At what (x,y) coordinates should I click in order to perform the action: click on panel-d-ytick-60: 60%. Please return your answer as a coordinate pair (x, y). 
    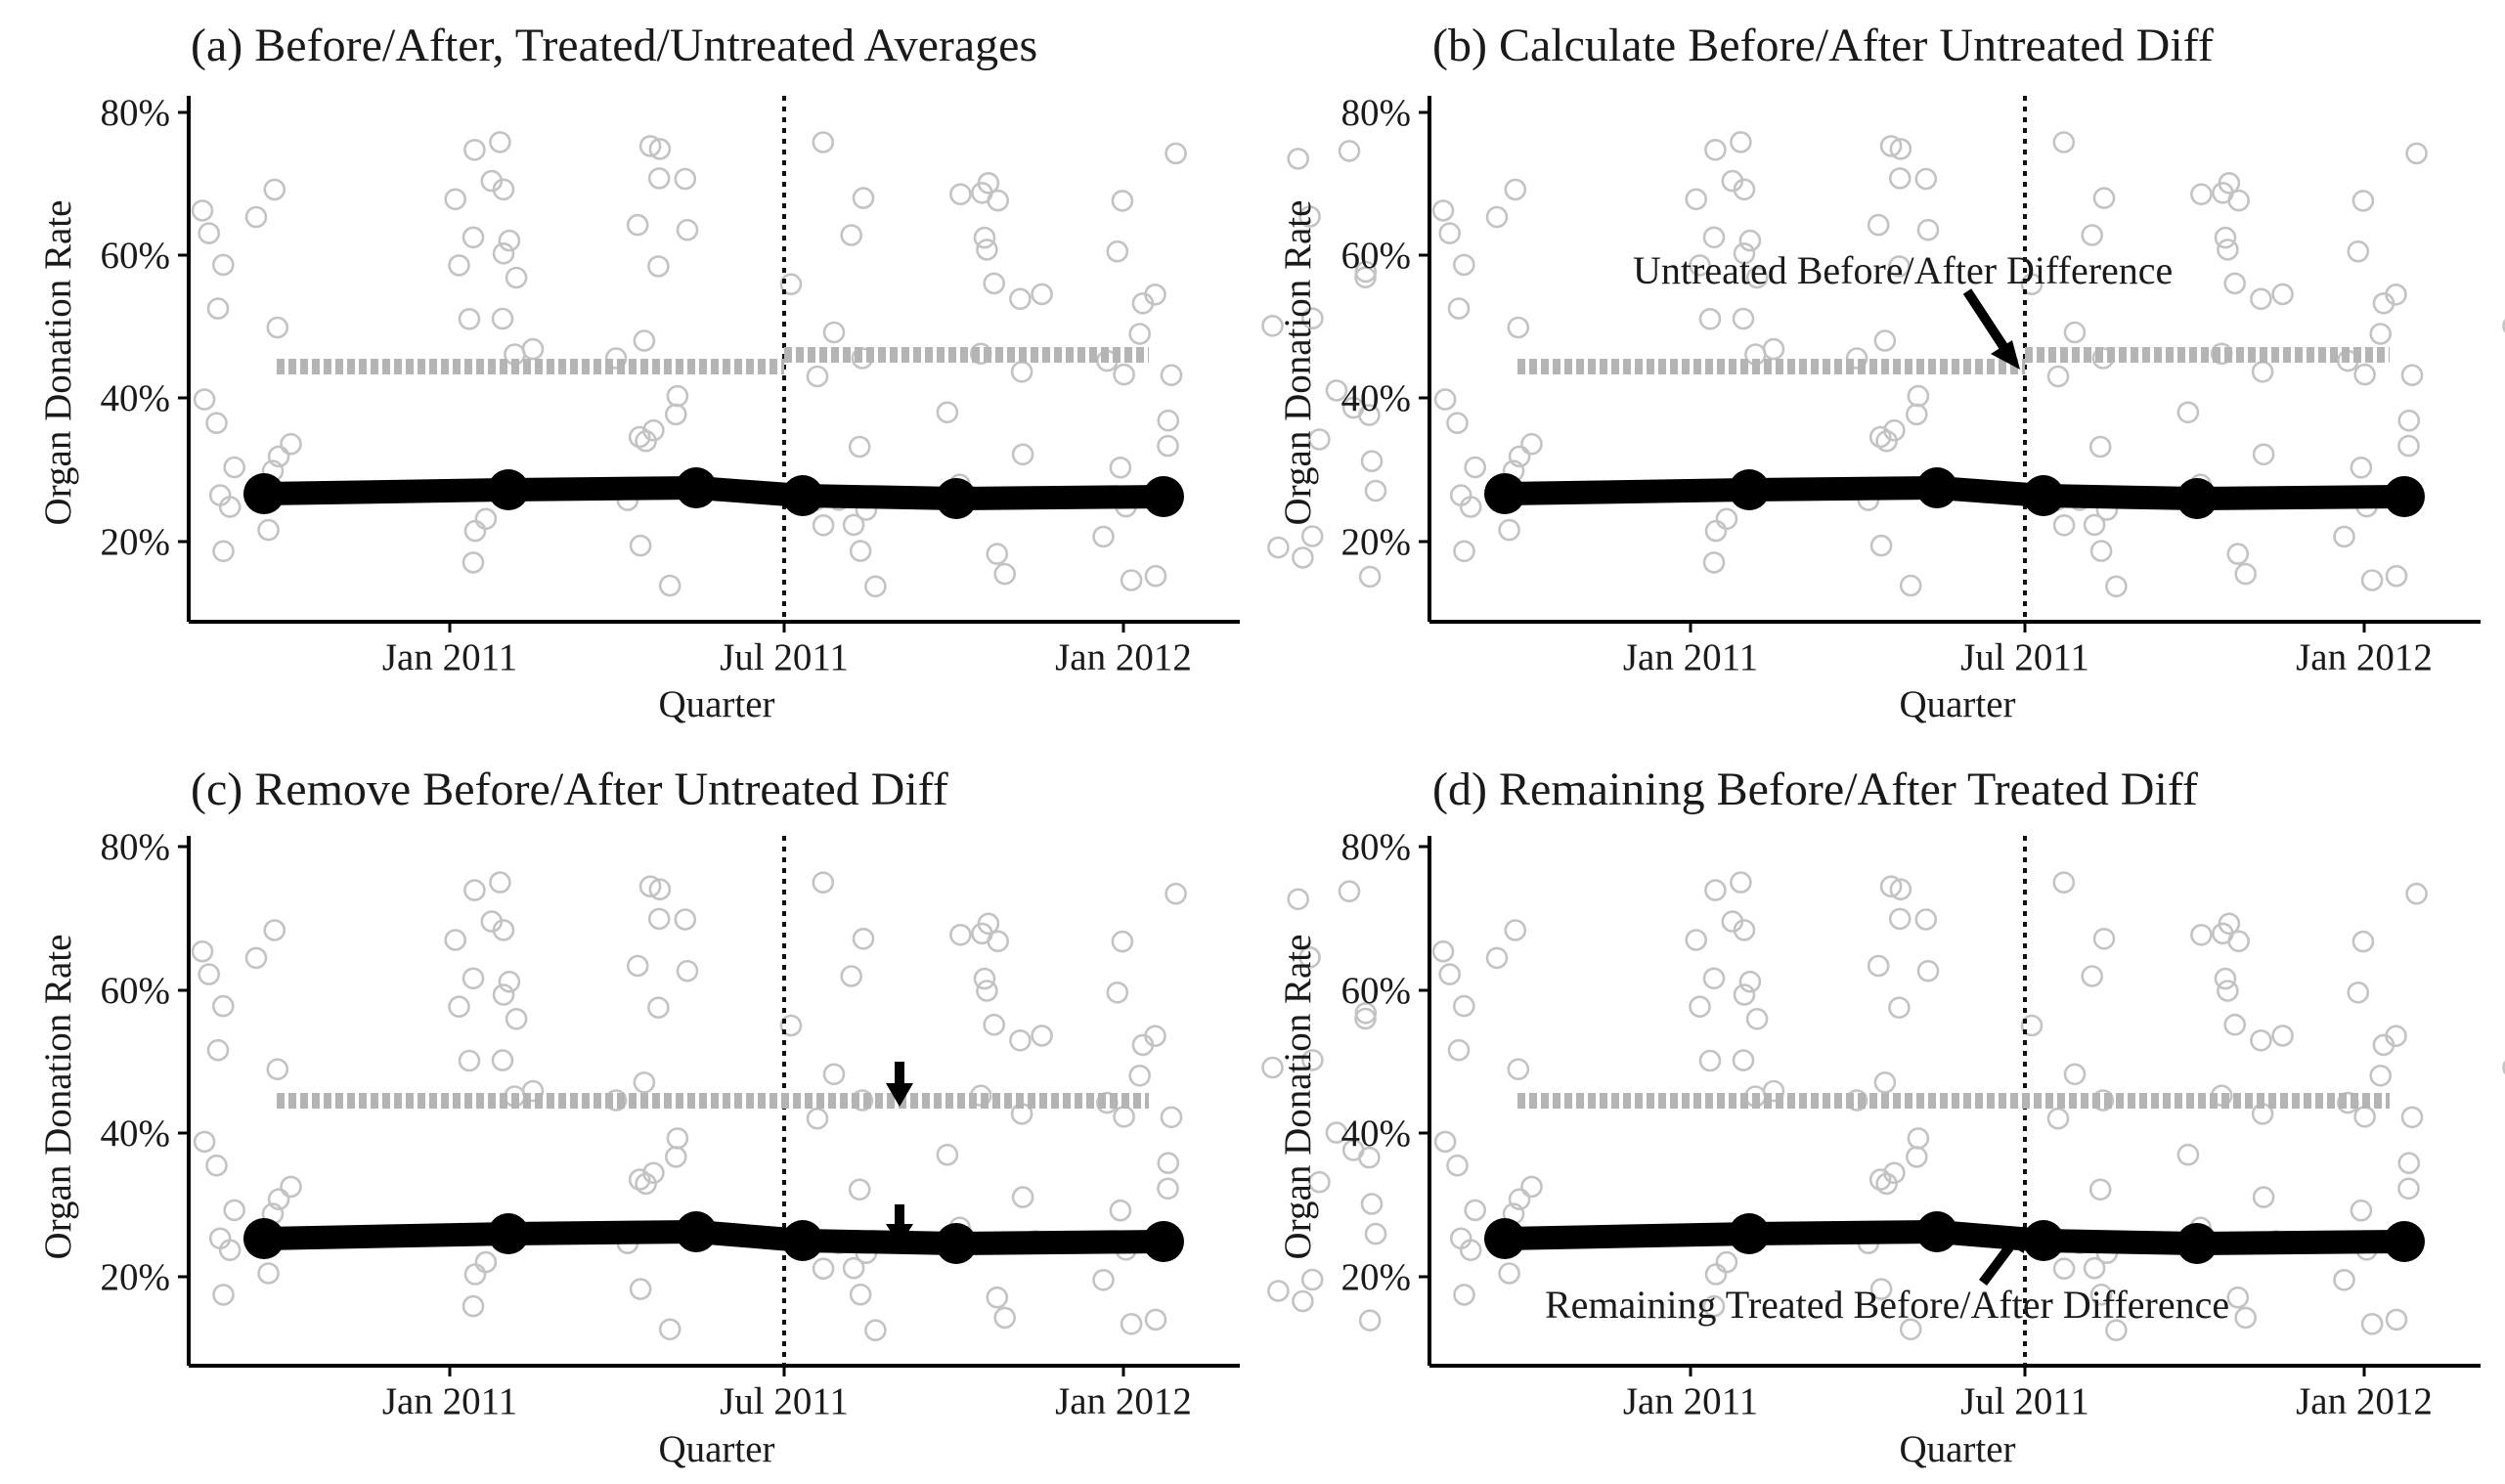
    Looking at the image, I should click on (1376, 991).